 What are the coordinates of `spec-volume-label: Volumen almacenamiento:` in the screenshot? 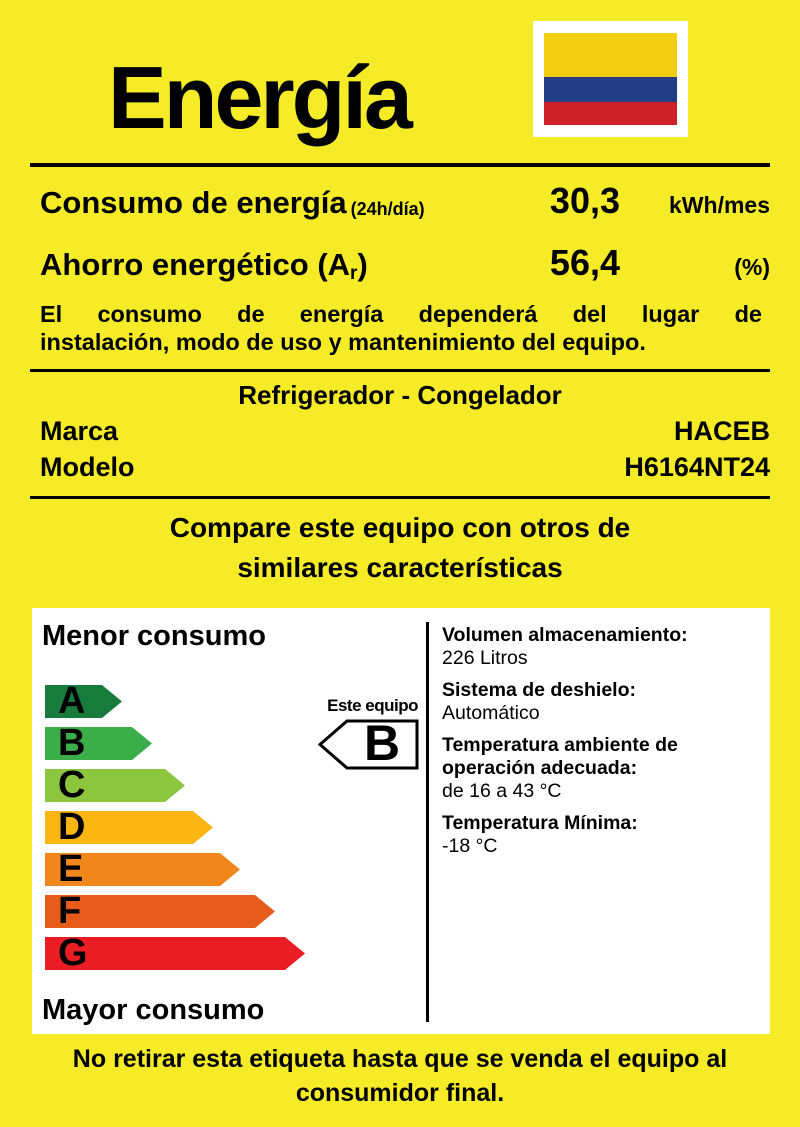 It's located at (565, 635).